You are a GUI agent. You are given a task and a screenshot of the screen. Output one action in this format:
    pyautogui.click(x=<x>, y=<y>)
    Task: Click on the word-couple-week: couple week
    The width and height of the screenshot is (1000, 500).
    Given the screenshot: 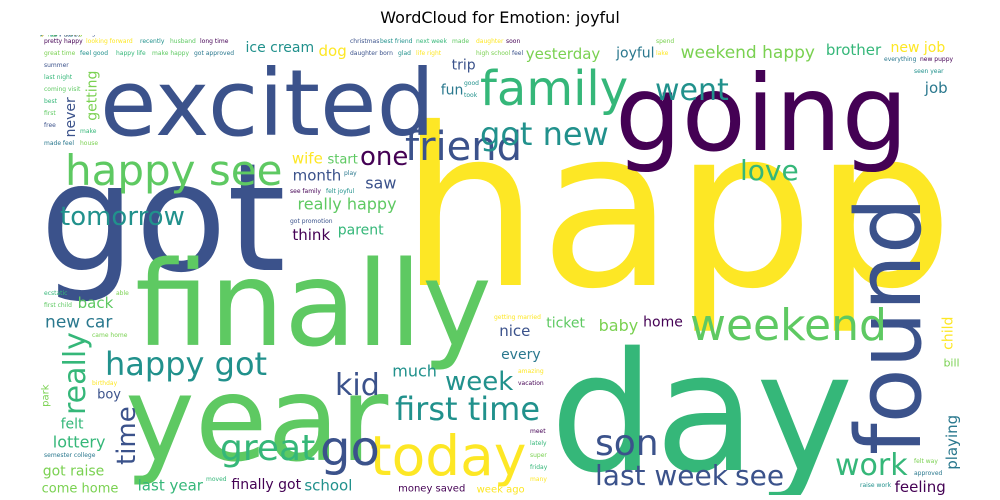 What is the action you would take?
    pyautogui.click(x=59, y=36)
    